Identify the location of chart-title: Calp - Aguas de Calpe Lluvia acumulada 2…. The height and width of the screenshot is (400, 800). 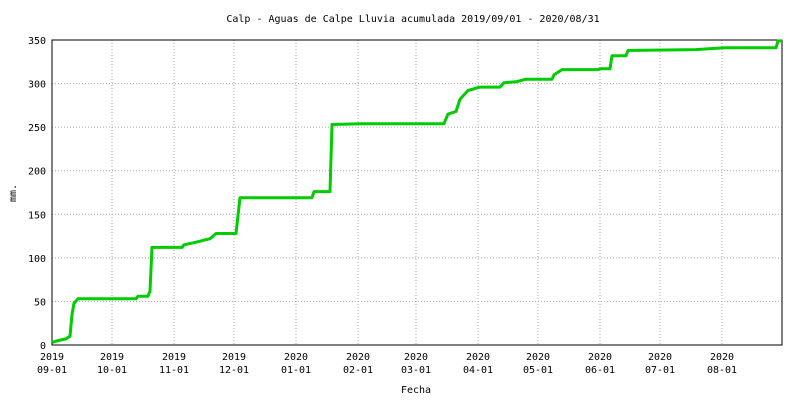
(412, 19).